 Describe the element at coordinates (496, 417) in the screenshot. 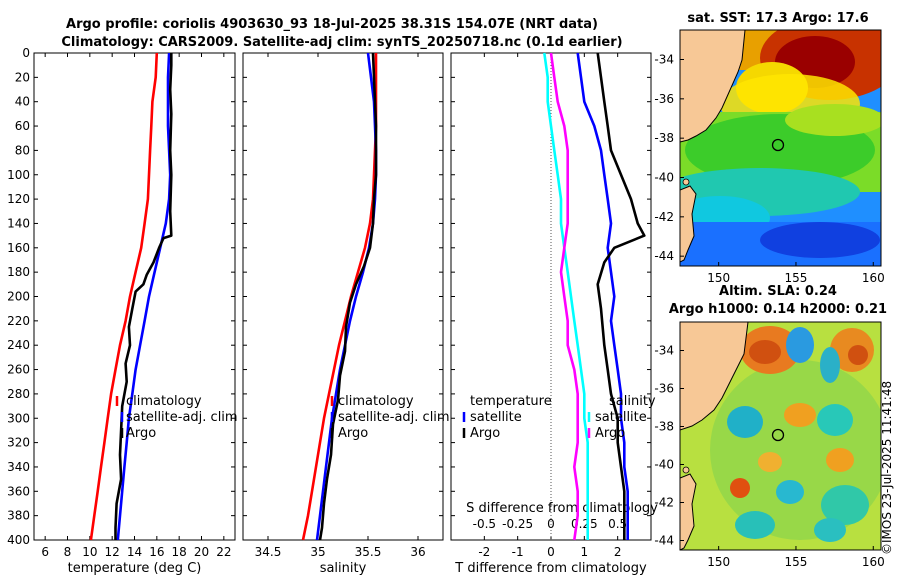

I see `legend-label-t-satellite: satellite` at that location.